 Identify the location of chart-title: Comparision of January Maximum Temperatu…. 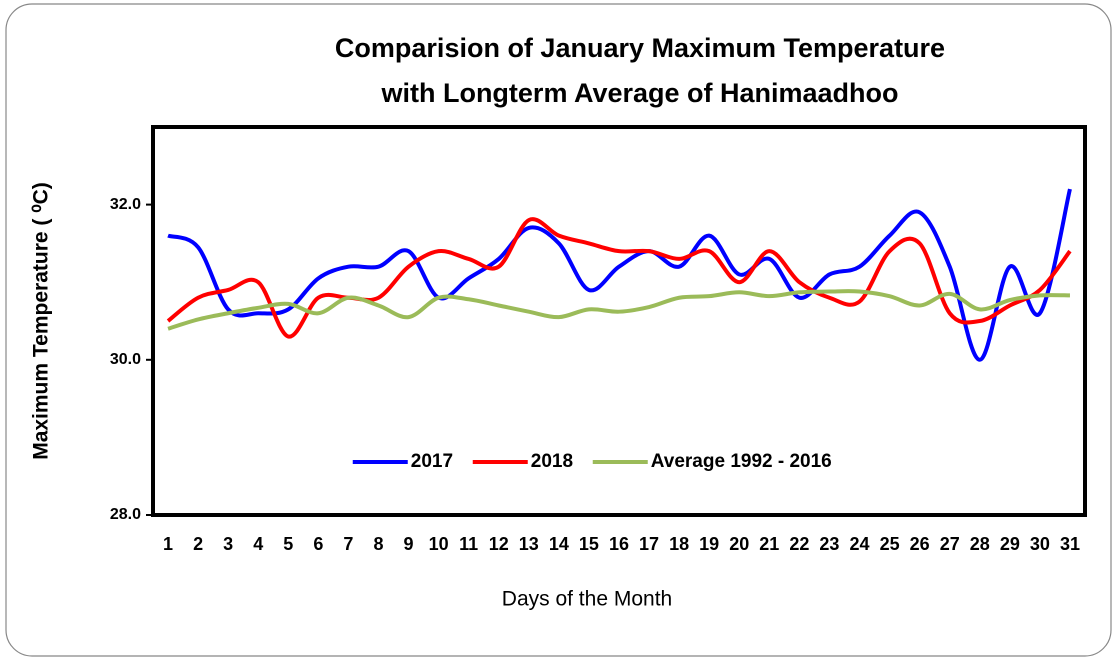
(640, 48).